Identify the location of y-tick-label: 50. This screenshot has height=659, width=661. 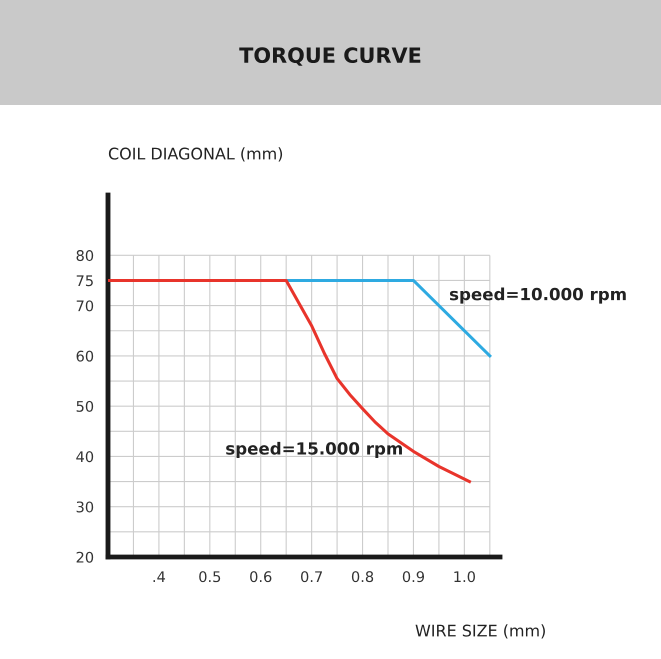
(85, 406).